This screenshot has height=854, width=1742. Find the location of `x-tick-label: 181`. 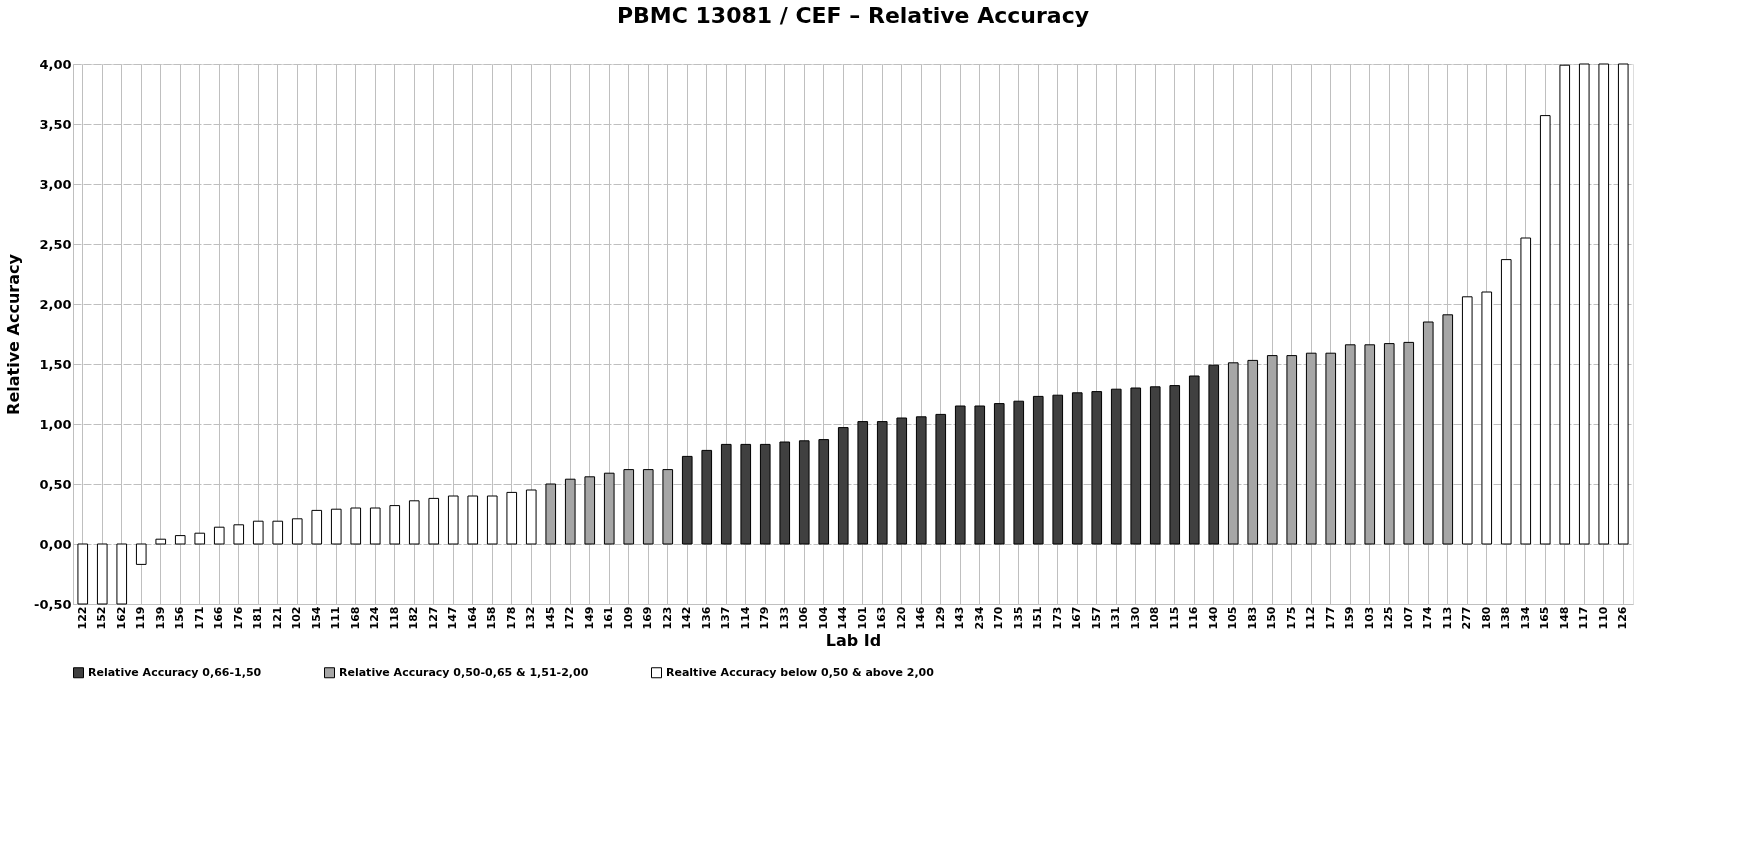

x-tick-label: 181 is located at coordinates (258, 618).